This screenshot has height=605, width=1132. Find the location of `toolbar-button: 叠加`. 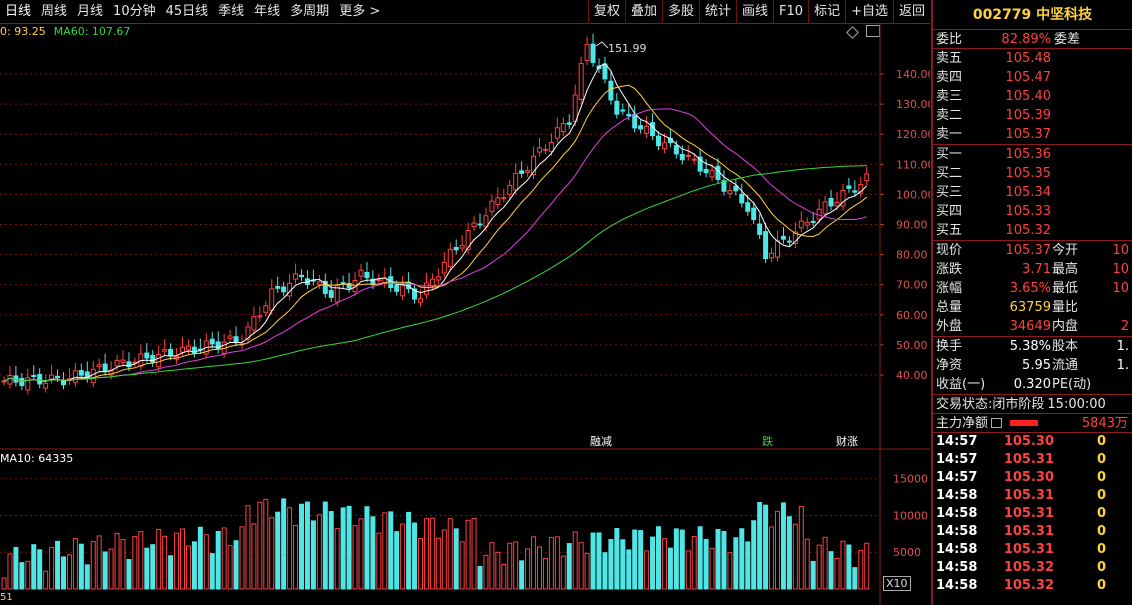

toolbar-button: 叠加 is located at coordinates (643, 12).